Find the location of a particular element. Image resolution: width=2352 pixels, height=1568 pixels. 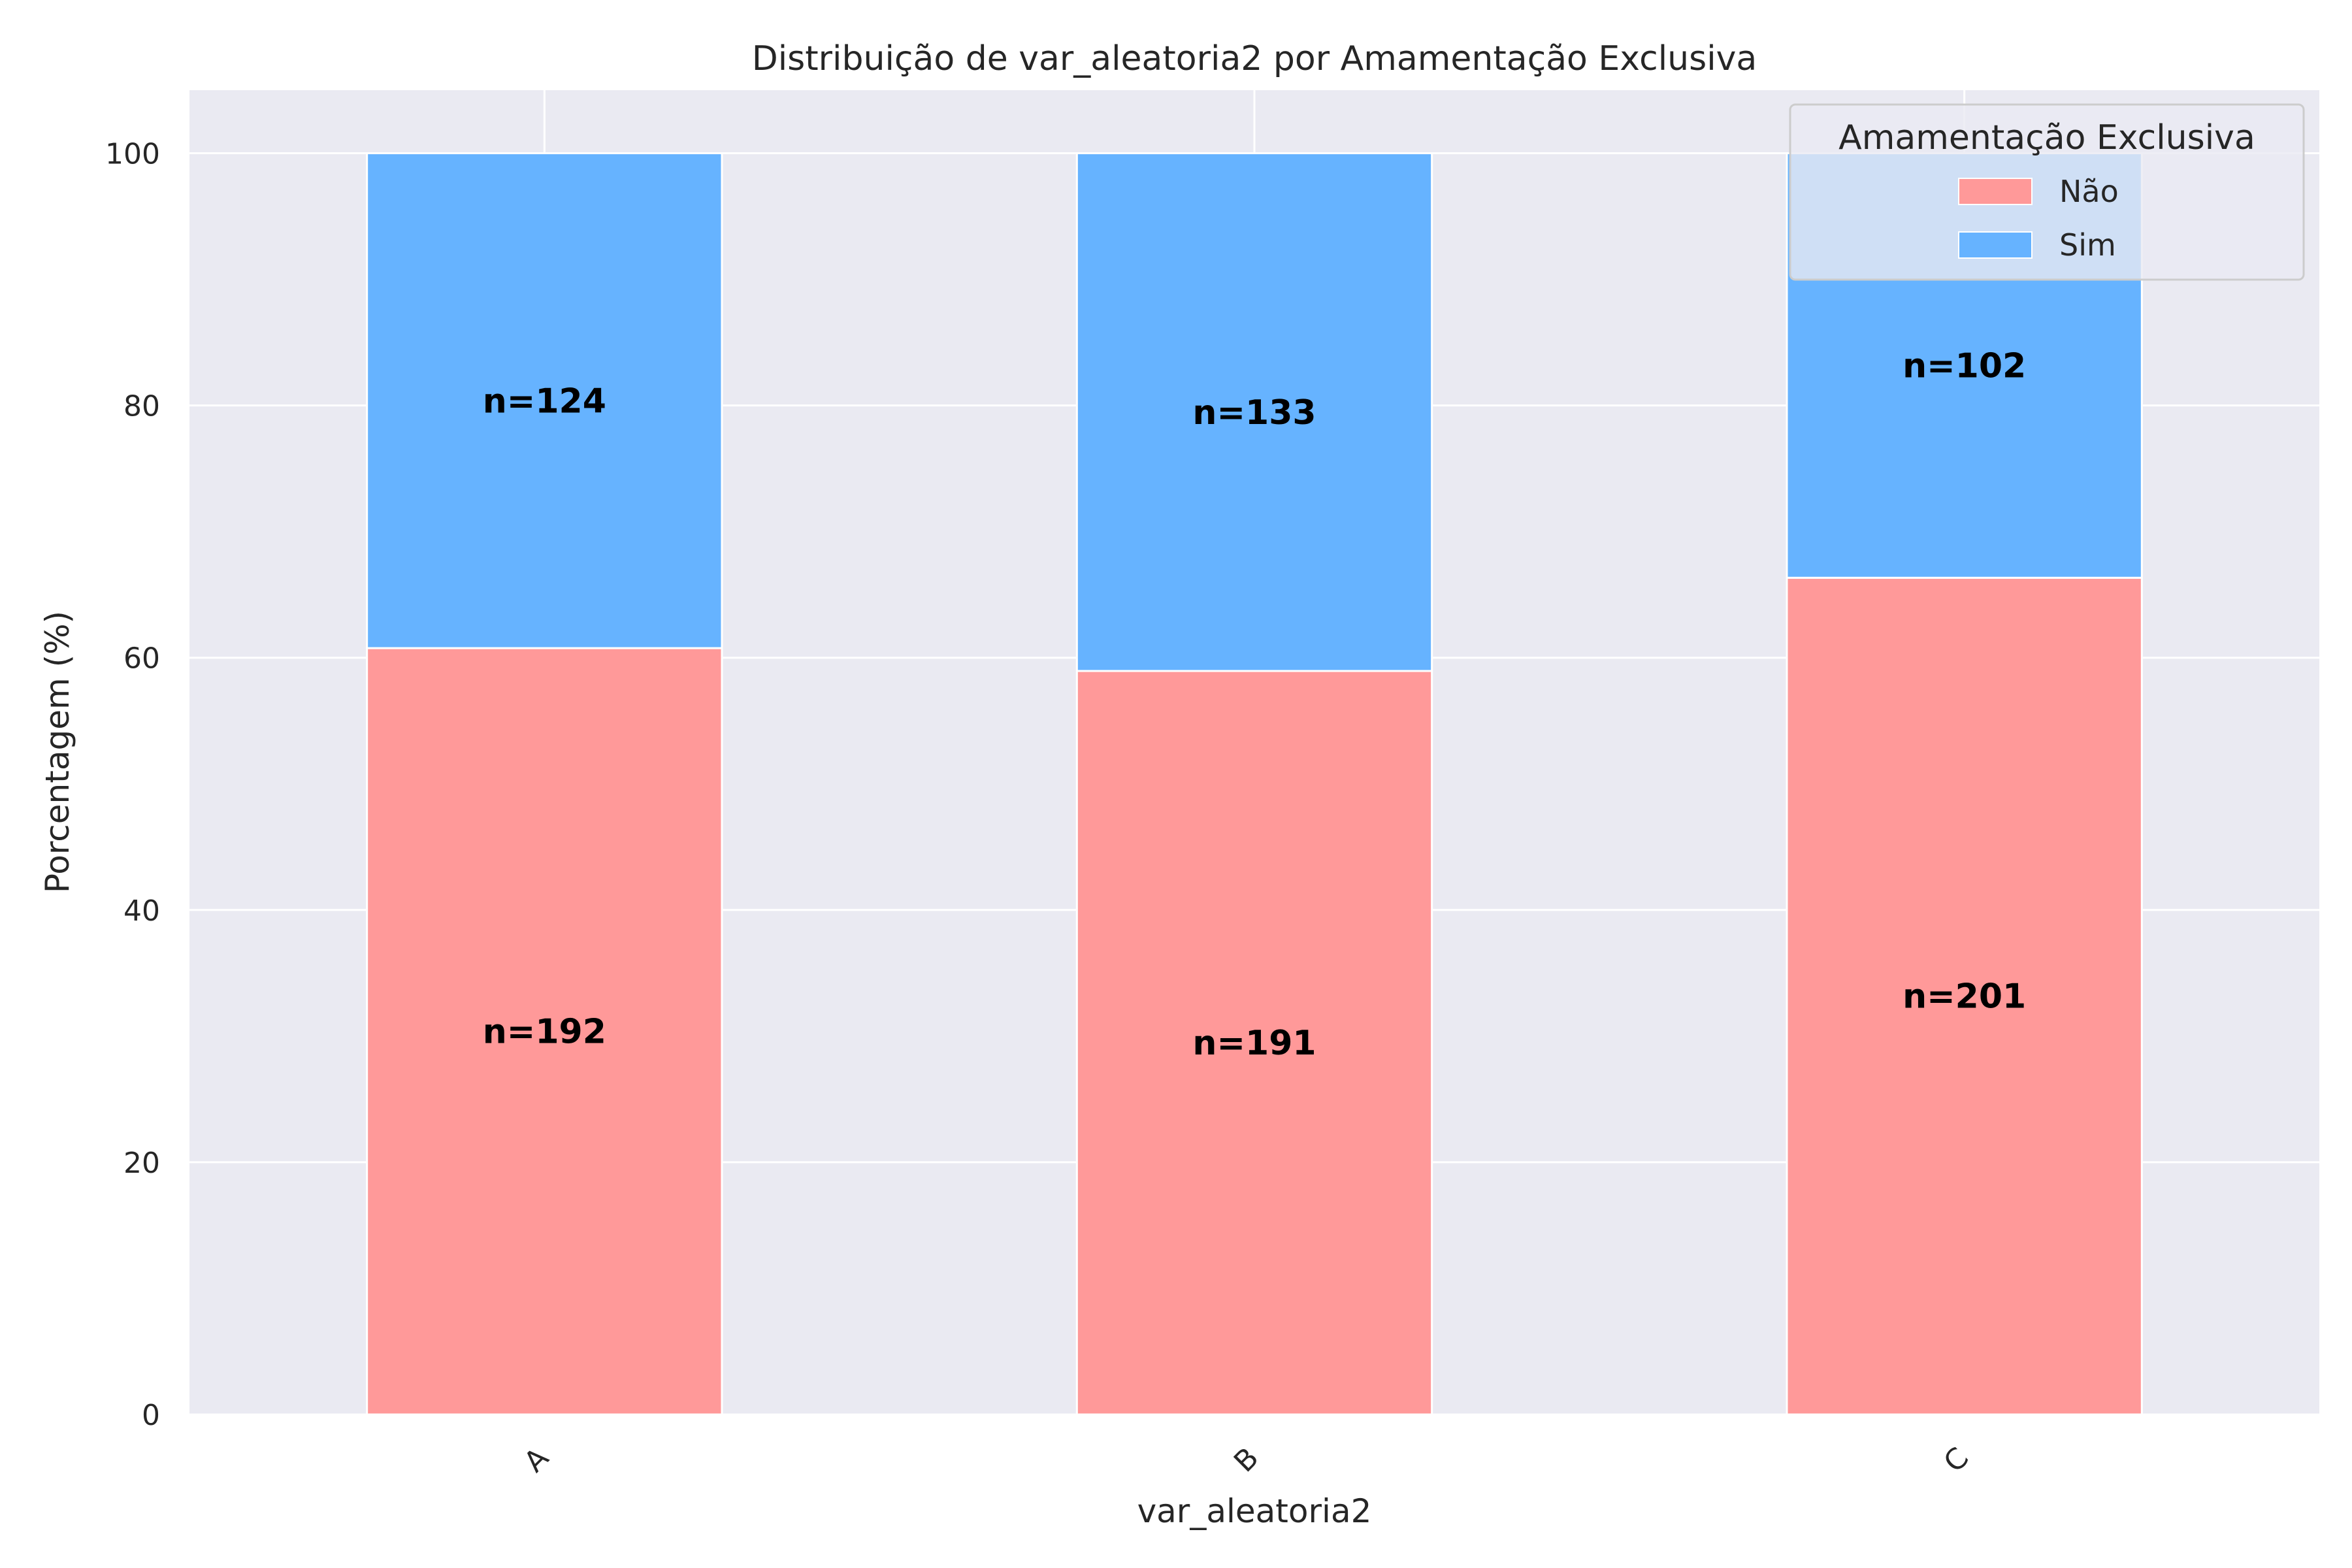

legend-box is located at coordinates (2047, 192).